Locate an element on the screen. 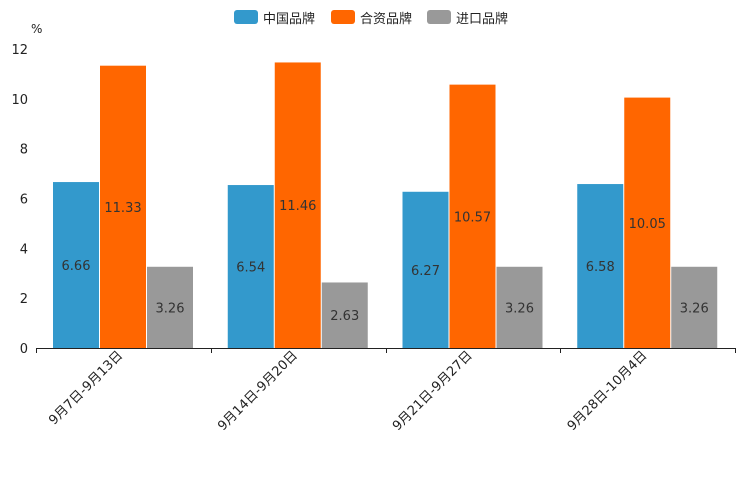 The width and height of the screenshot is (744, 496). bar-label-1-4: 6.58 is located at coordinates (600, 267).